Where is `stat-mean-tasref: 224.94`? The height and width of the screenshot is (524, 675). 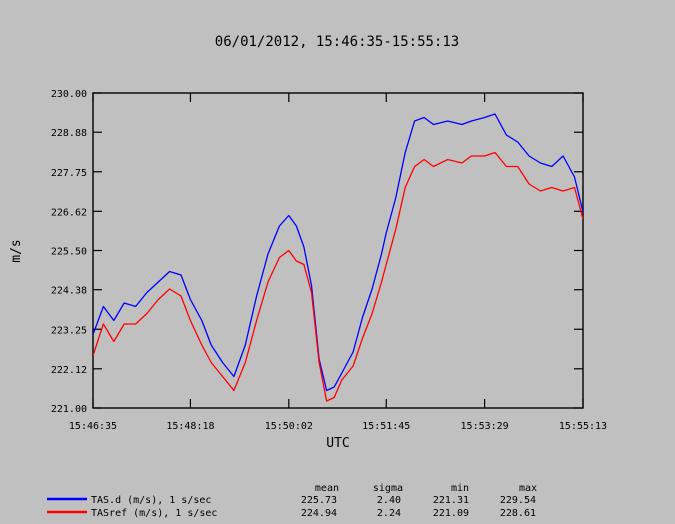
stat-mean-tasref: 224.94 is located at coordinates (319, 513).